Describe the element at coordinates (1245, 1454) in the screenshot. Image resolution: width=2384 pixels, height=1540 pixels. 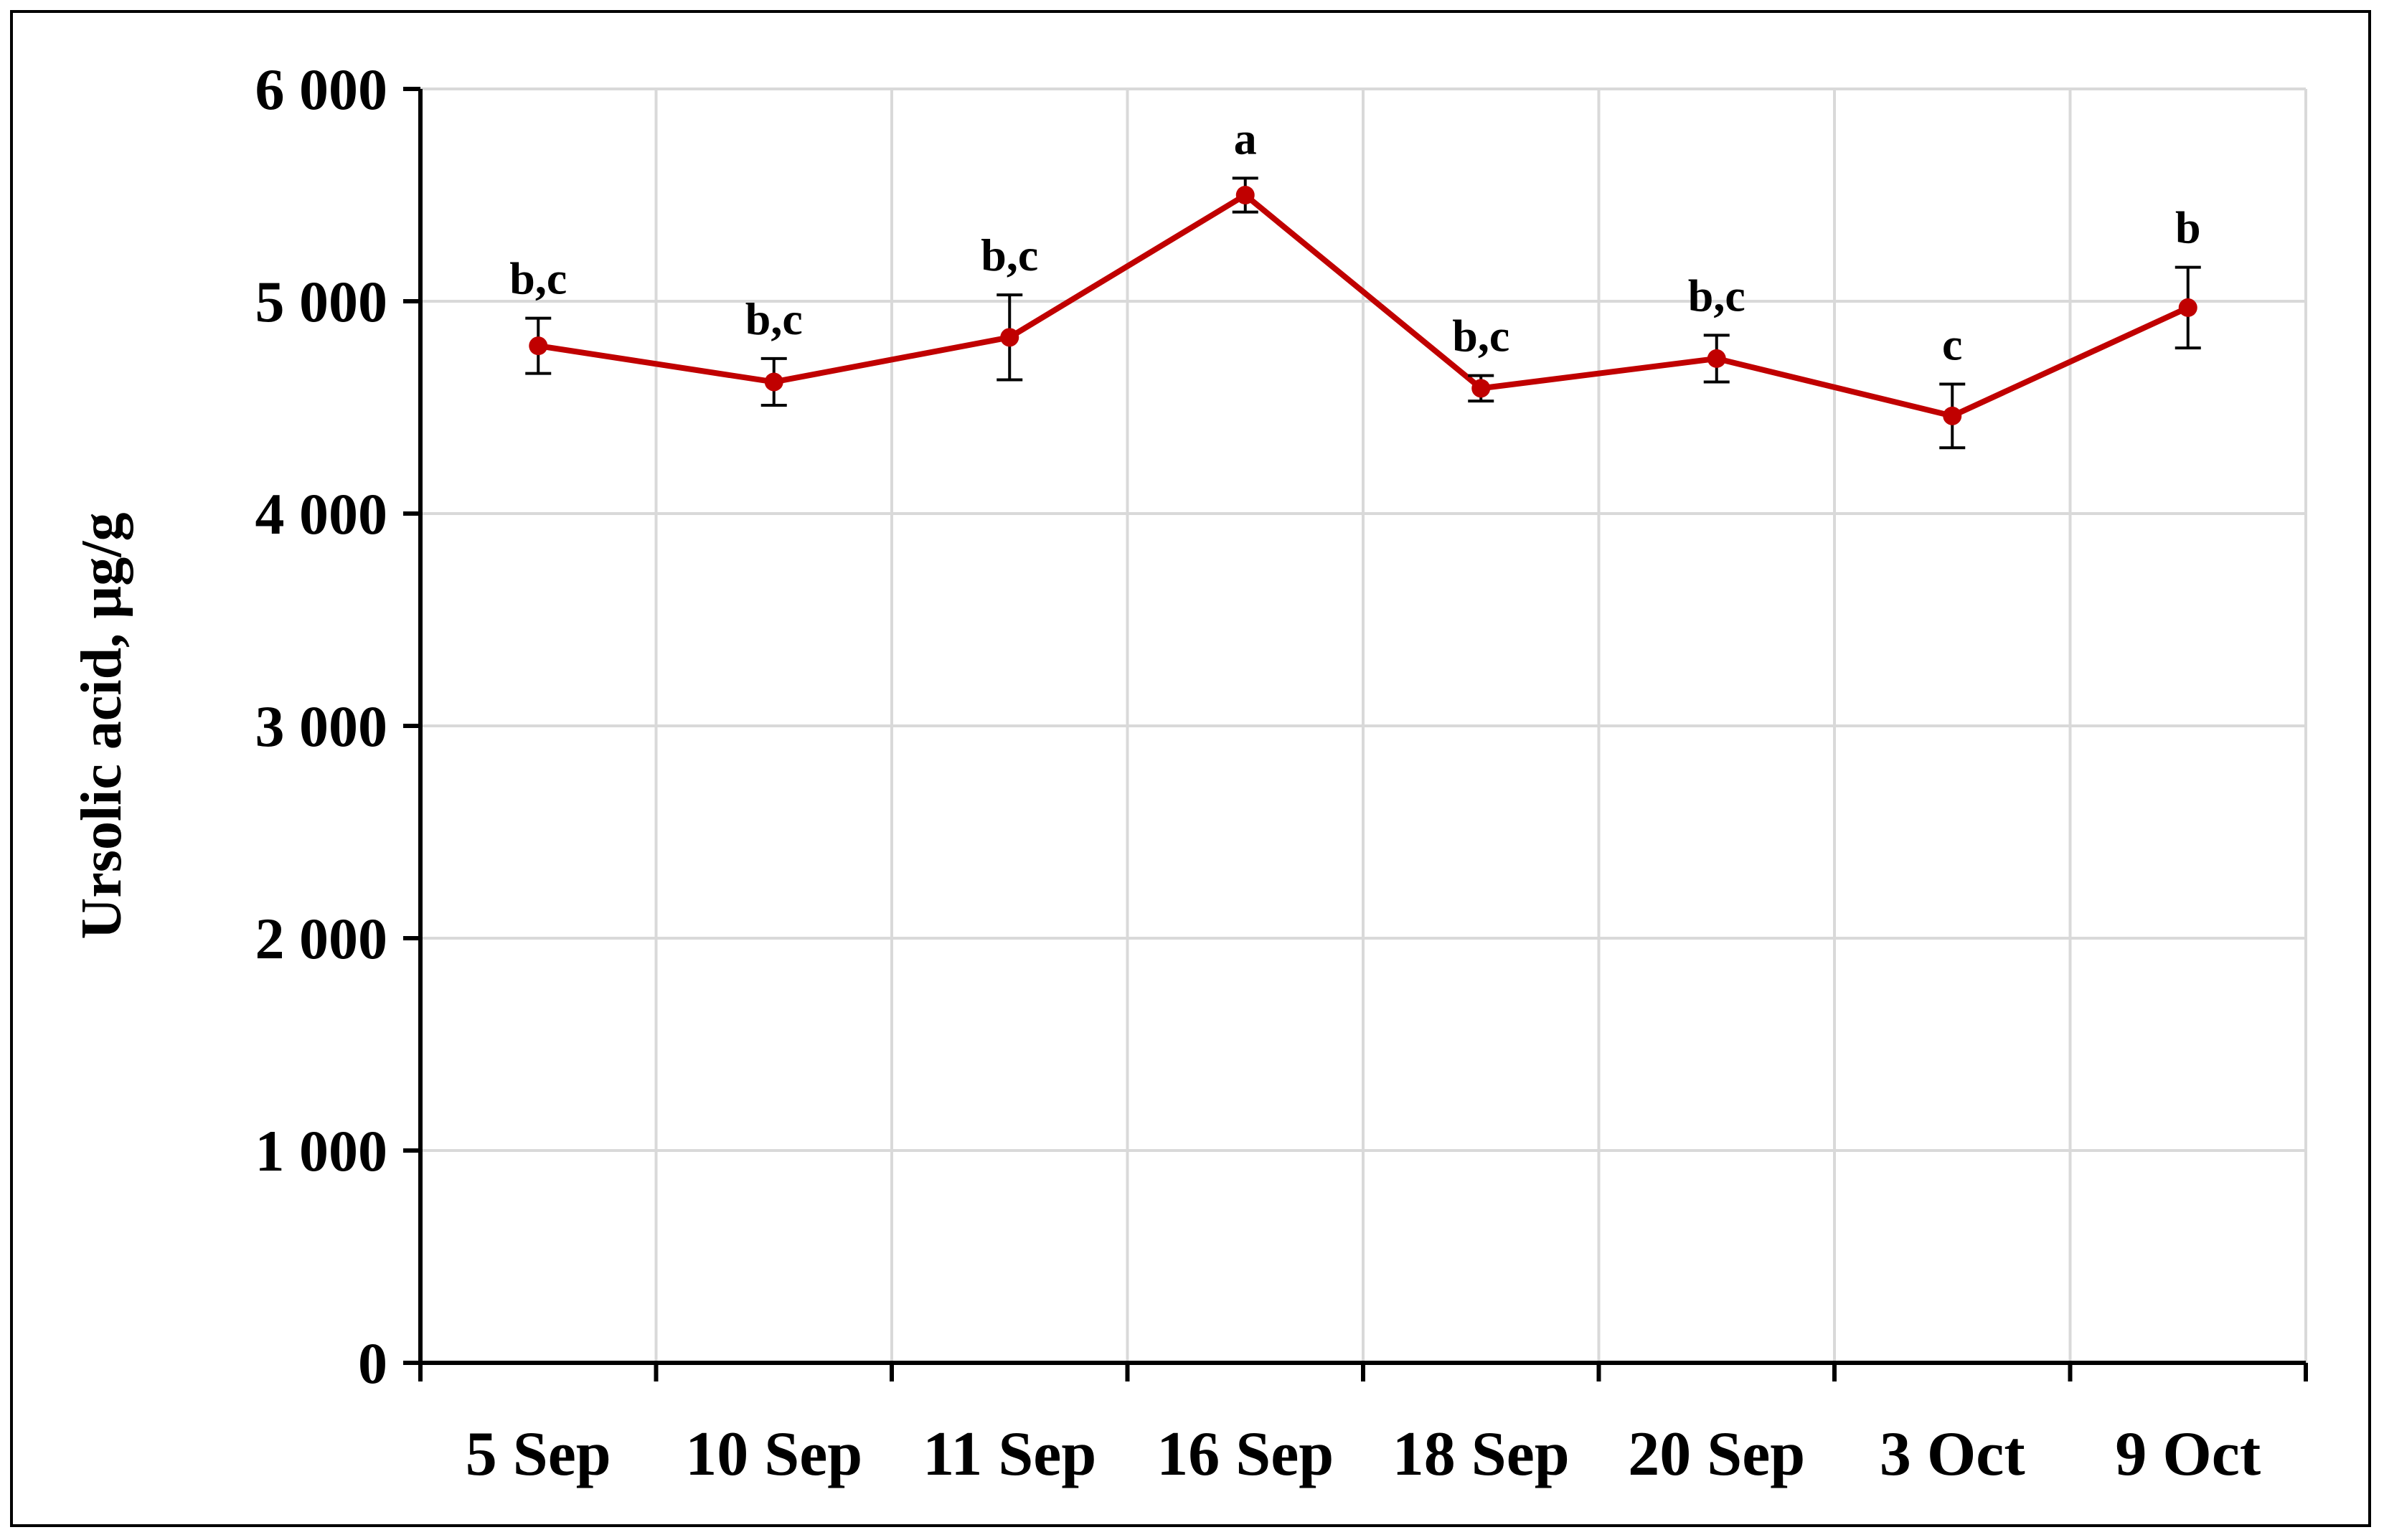
I see `x-tick-label: 16 Sep` at that location.